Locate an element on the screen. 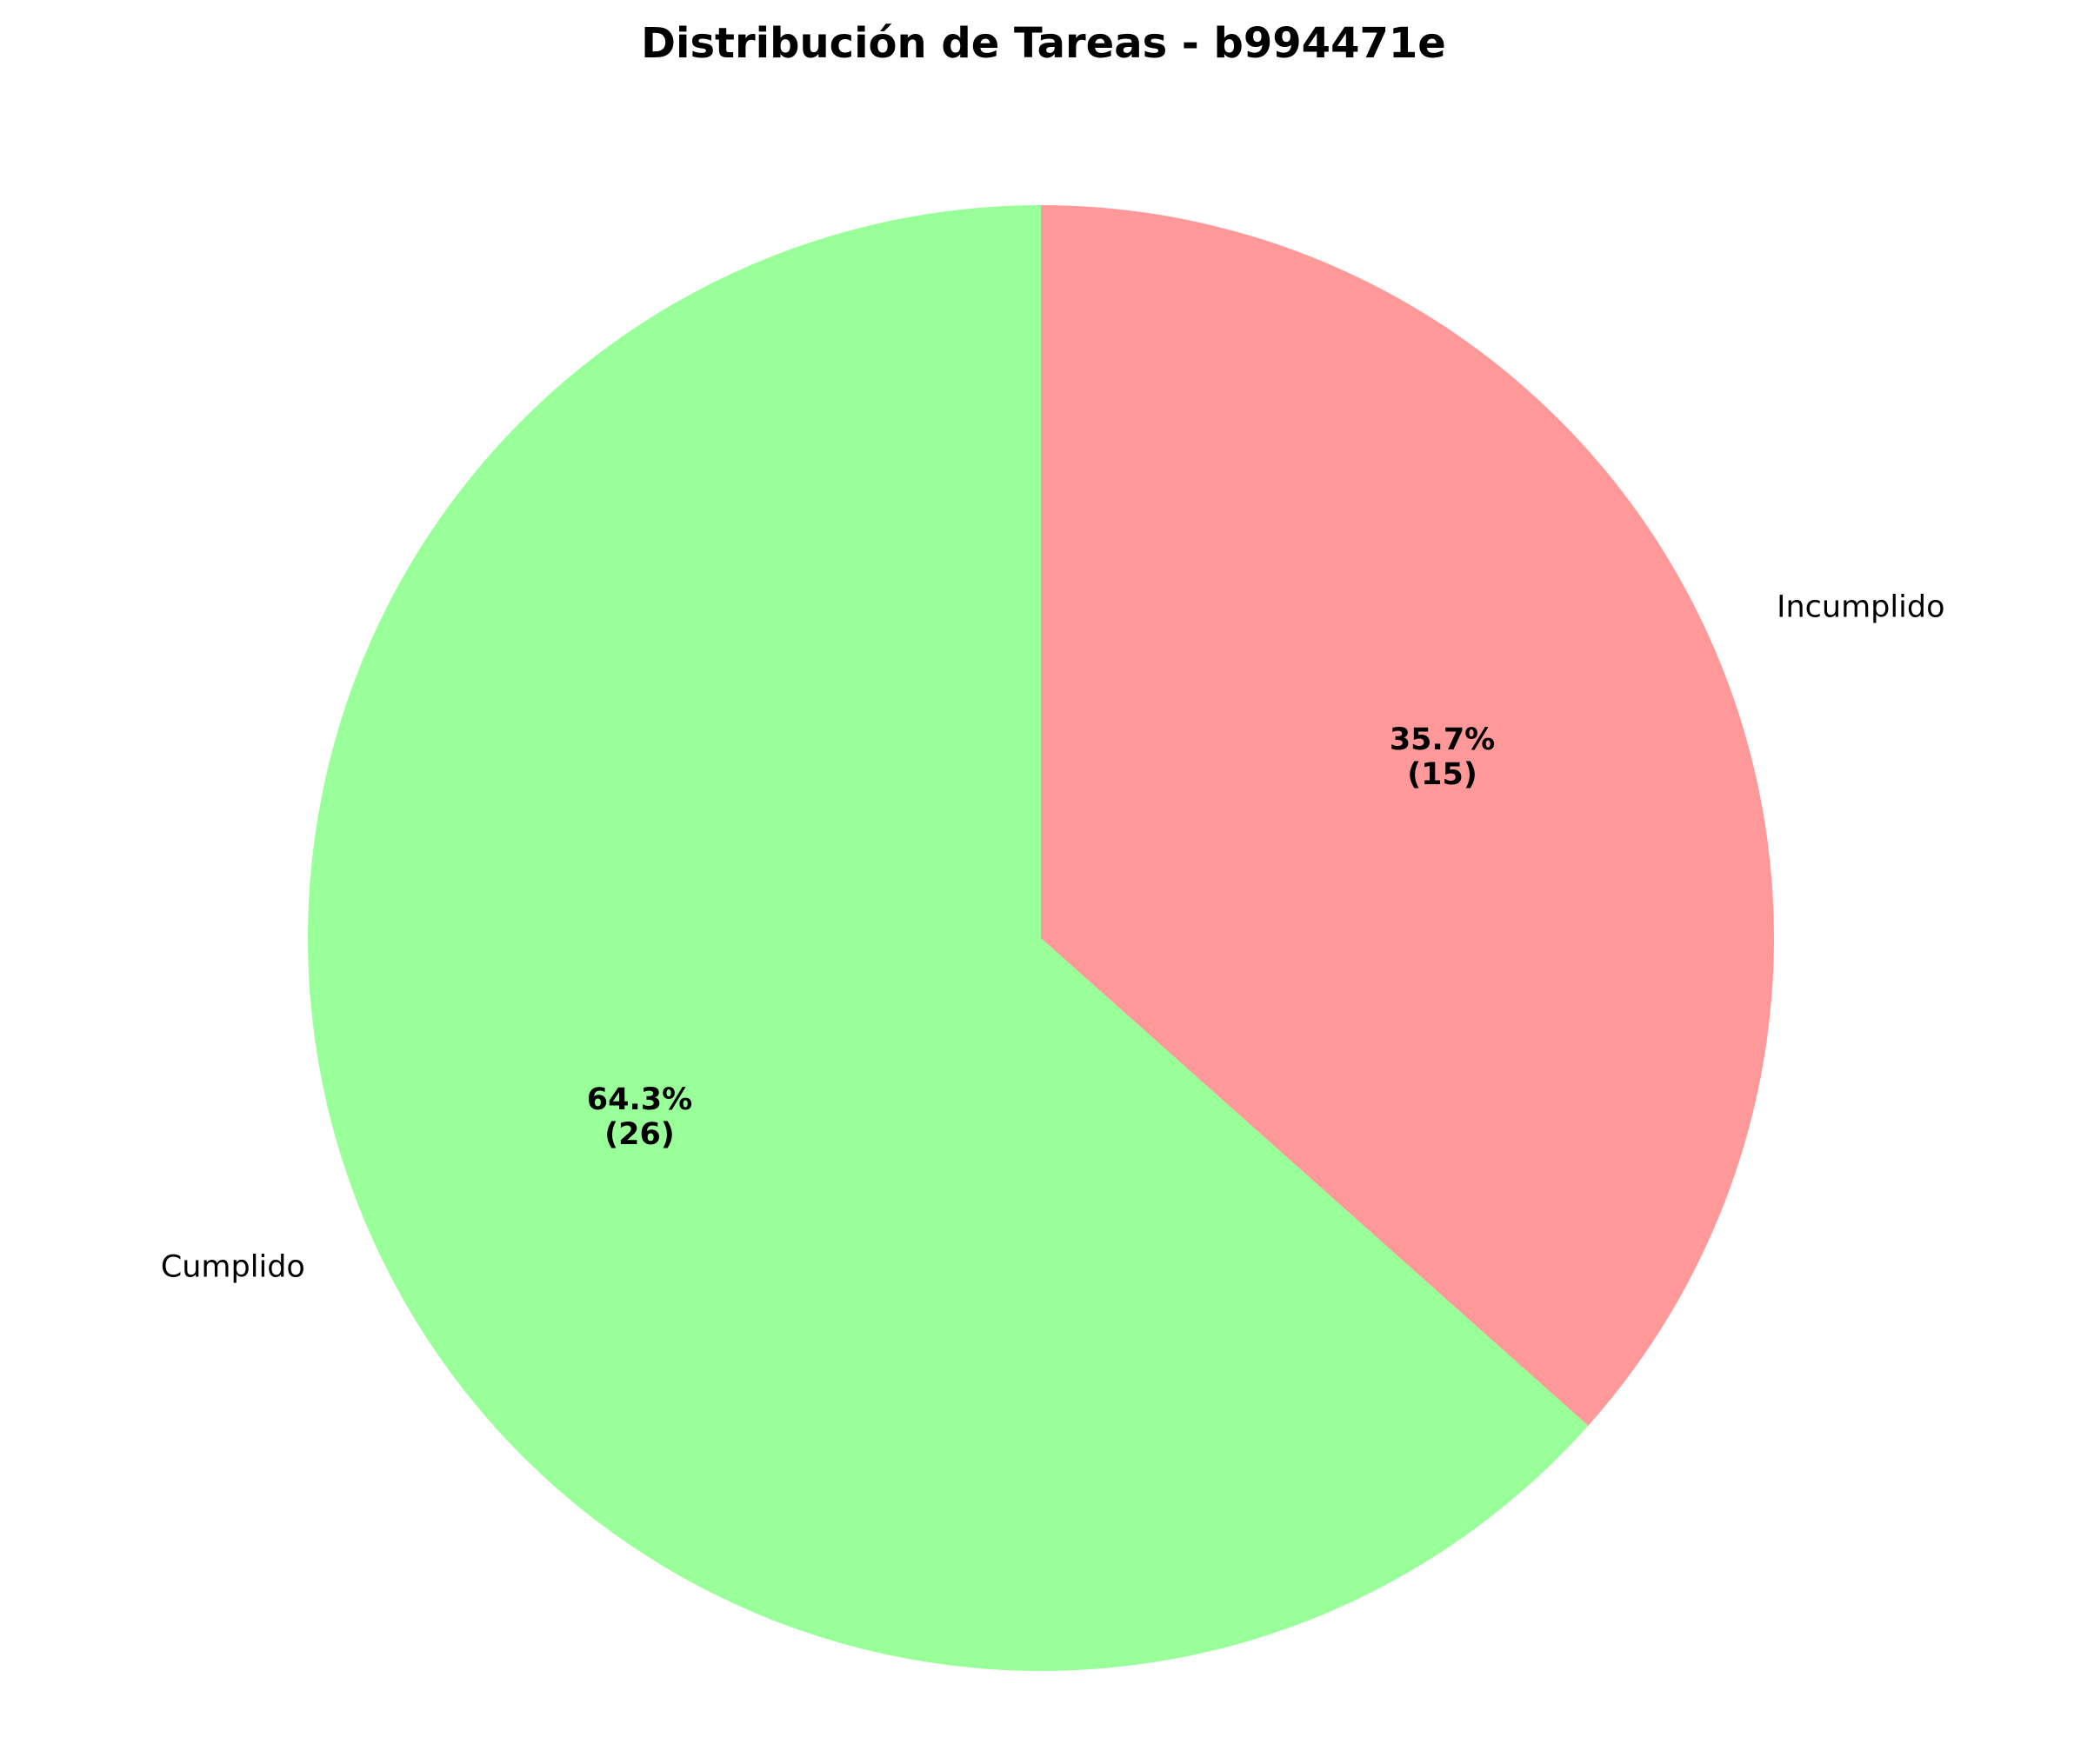  count-label-cumplido: (26) is located at coordinates (639, 1134).